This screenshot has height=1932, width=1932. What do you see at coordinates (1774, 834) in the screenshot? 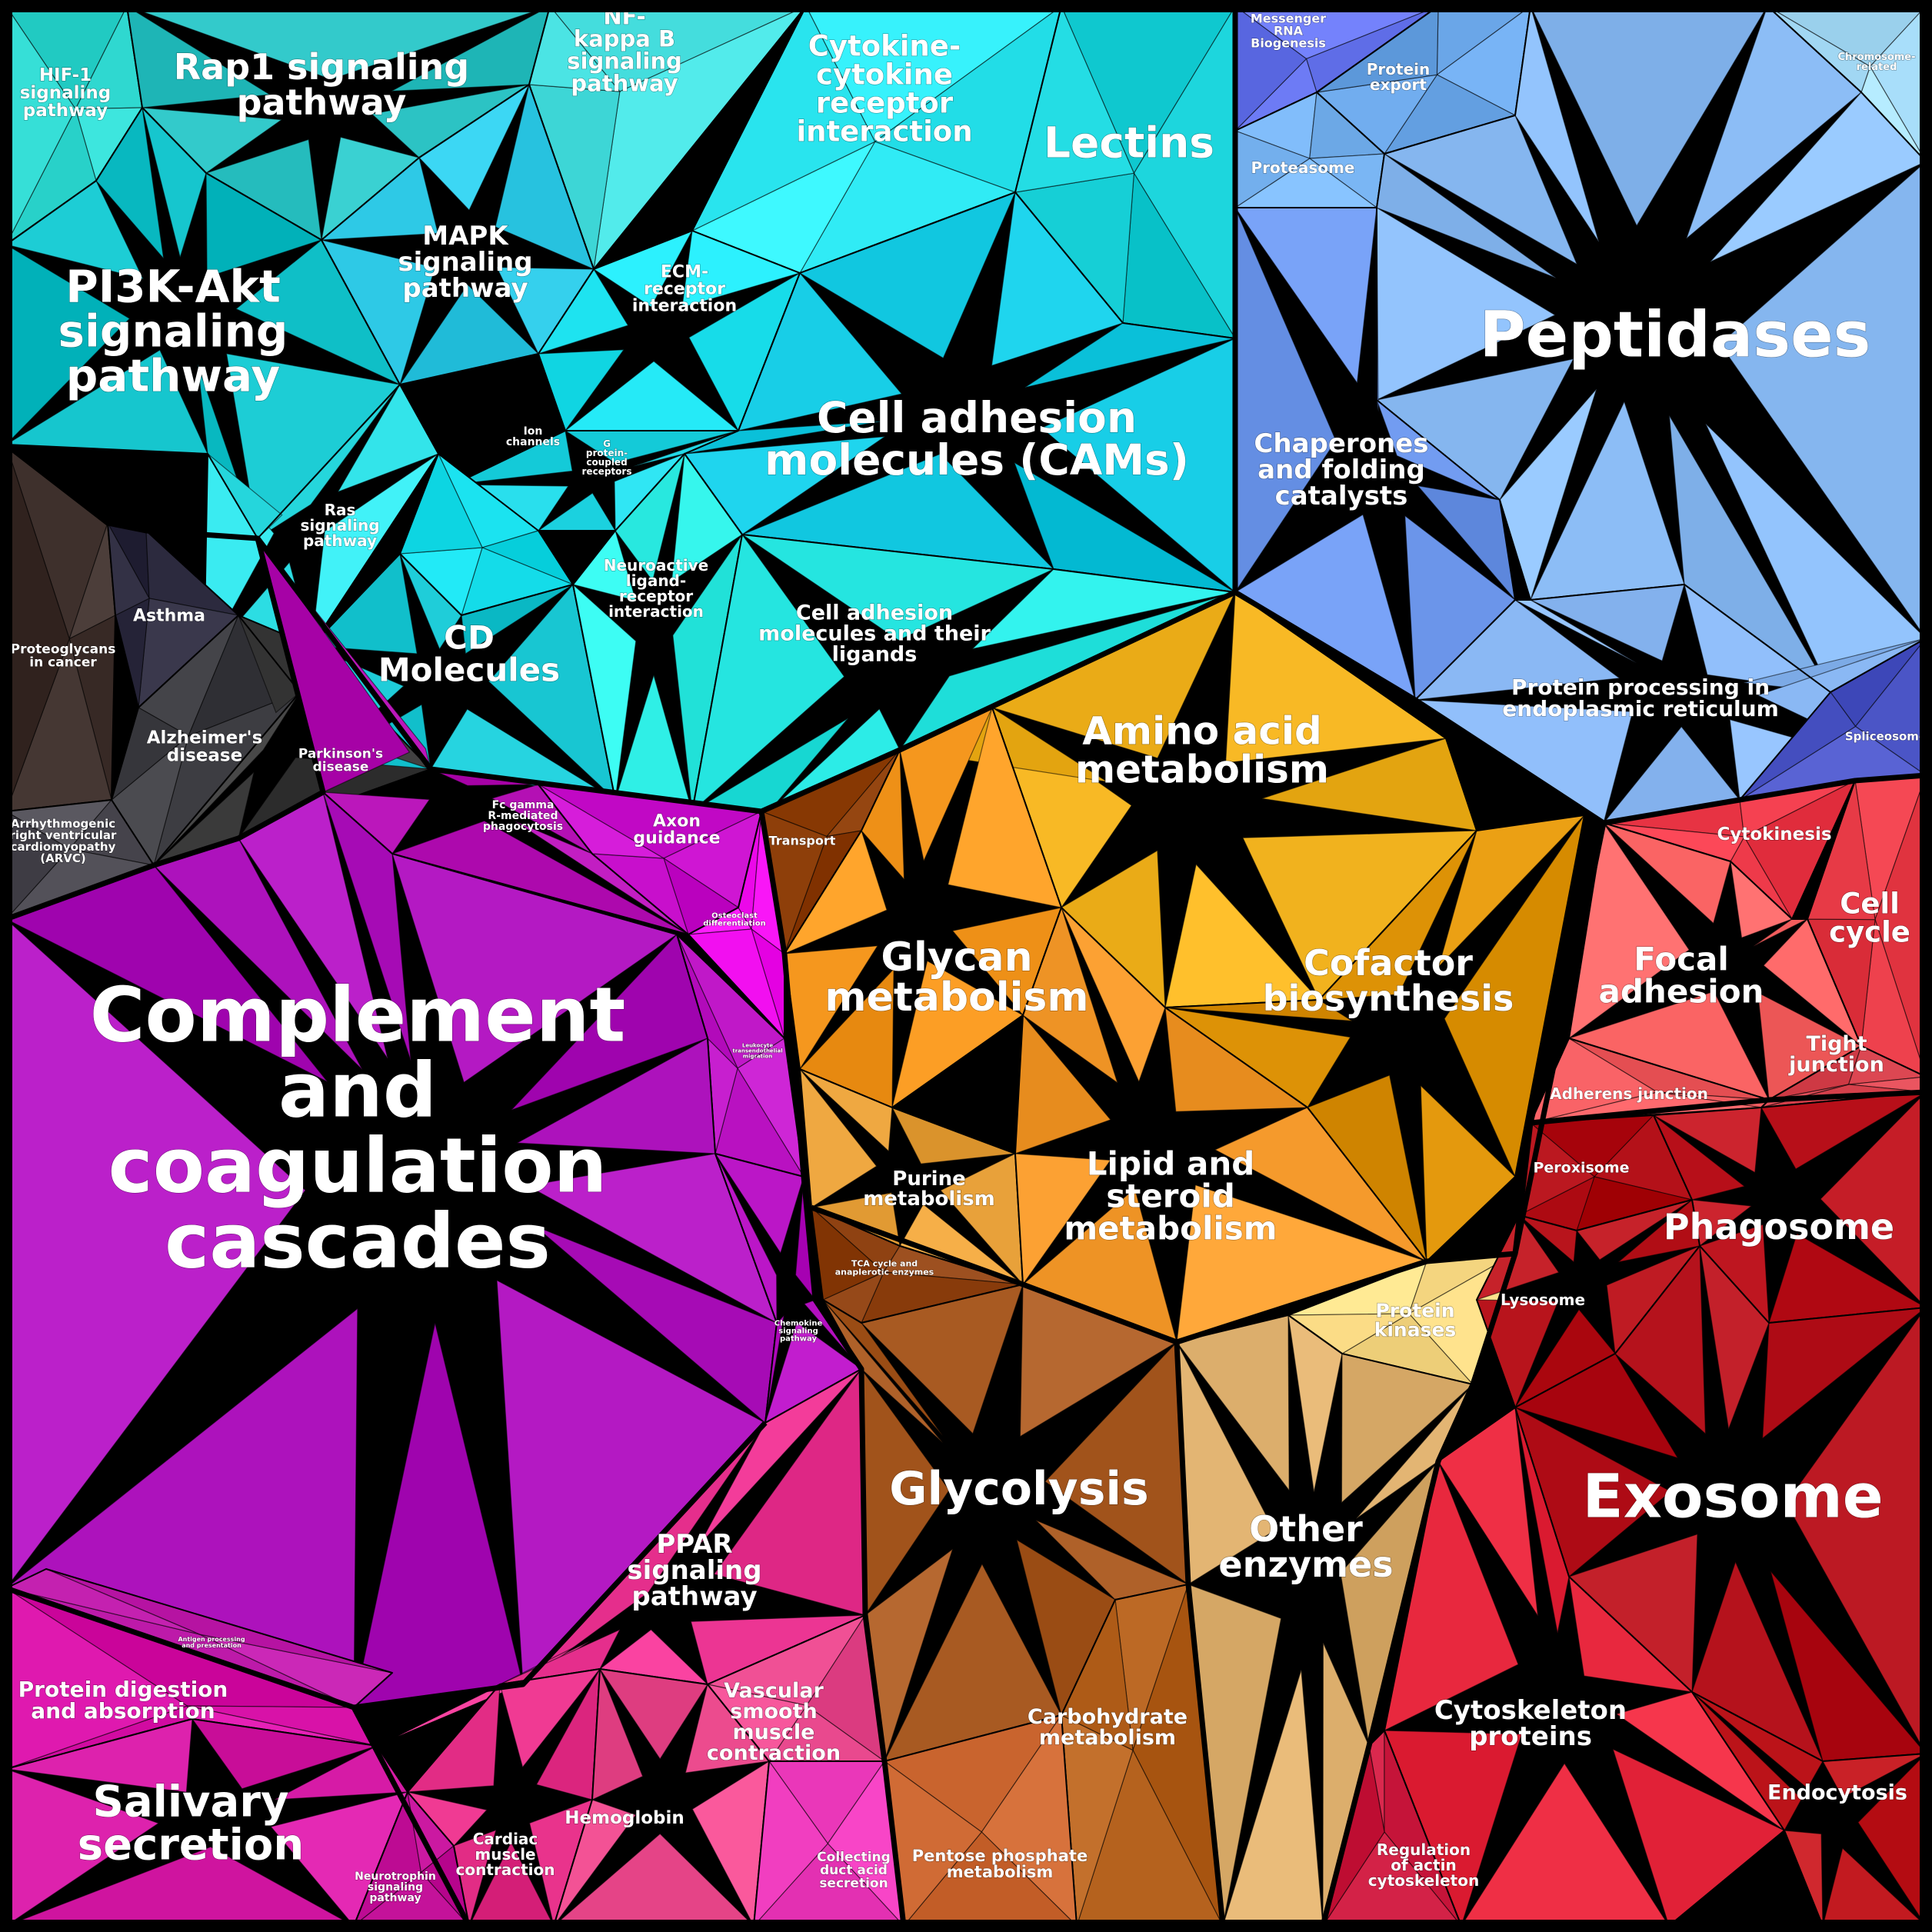
I see `label-line: Cytokinesis` at bounding box center [1774, 834].